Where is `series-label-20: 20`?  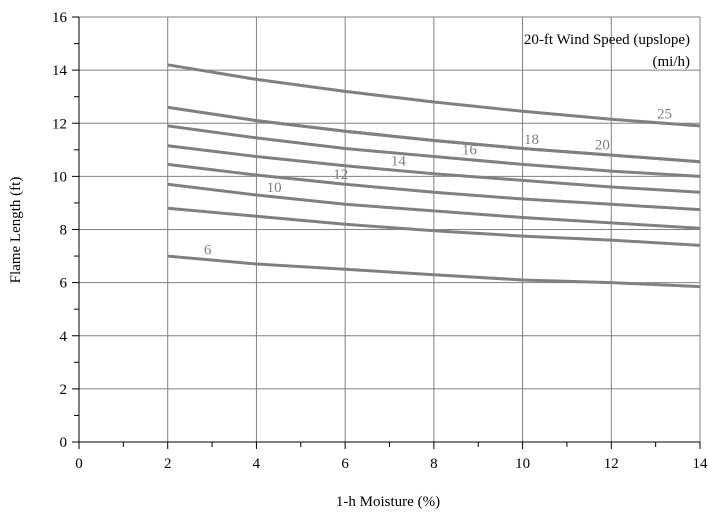 series-label-20: 20 is located at coordinates (602, 145).